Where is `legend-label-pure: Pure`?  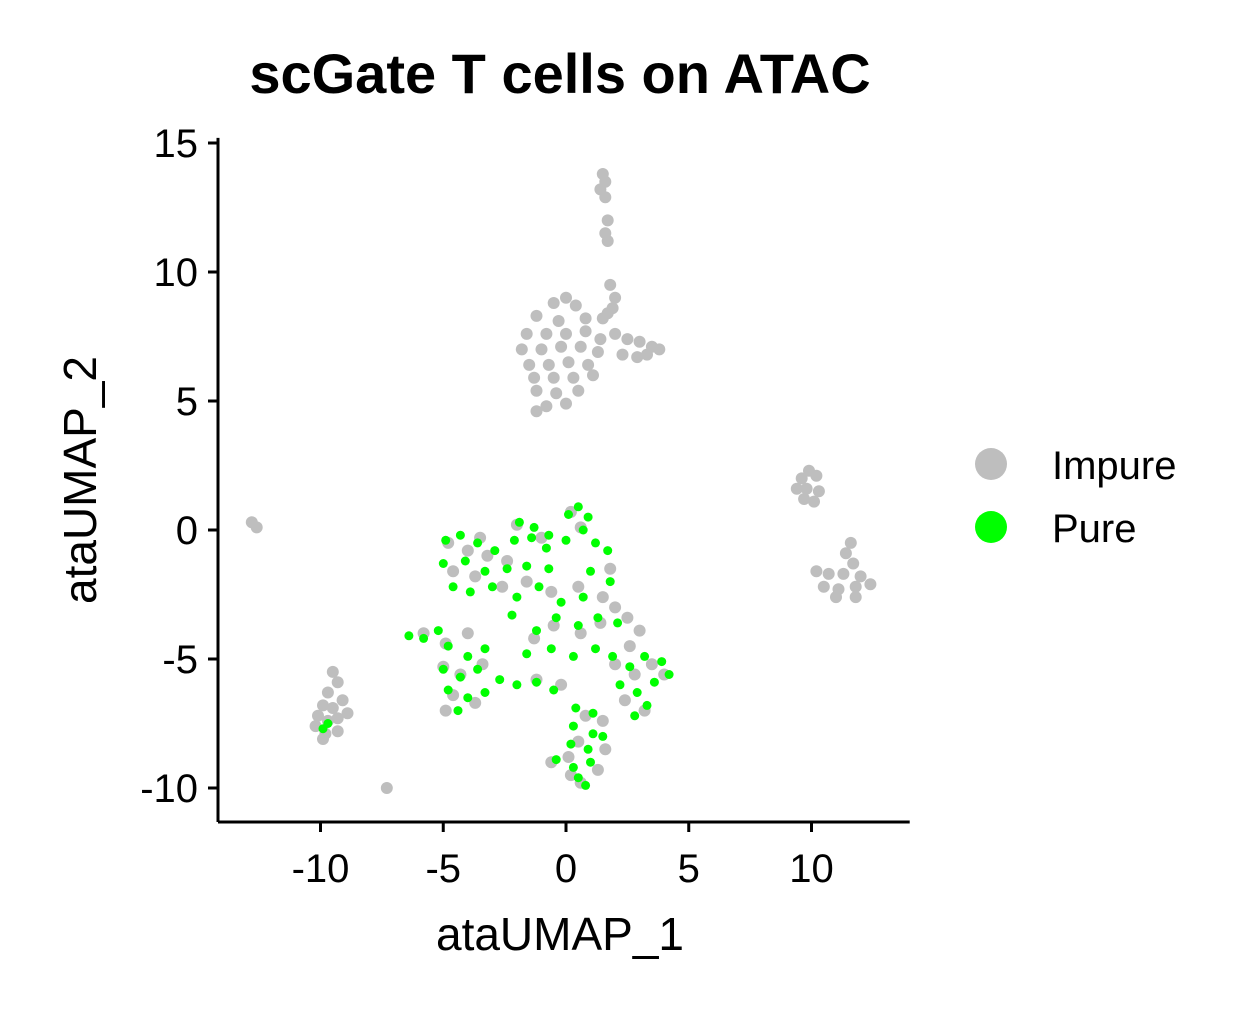
legend-label-pure: Pure is located at coordinates (1094, 529).